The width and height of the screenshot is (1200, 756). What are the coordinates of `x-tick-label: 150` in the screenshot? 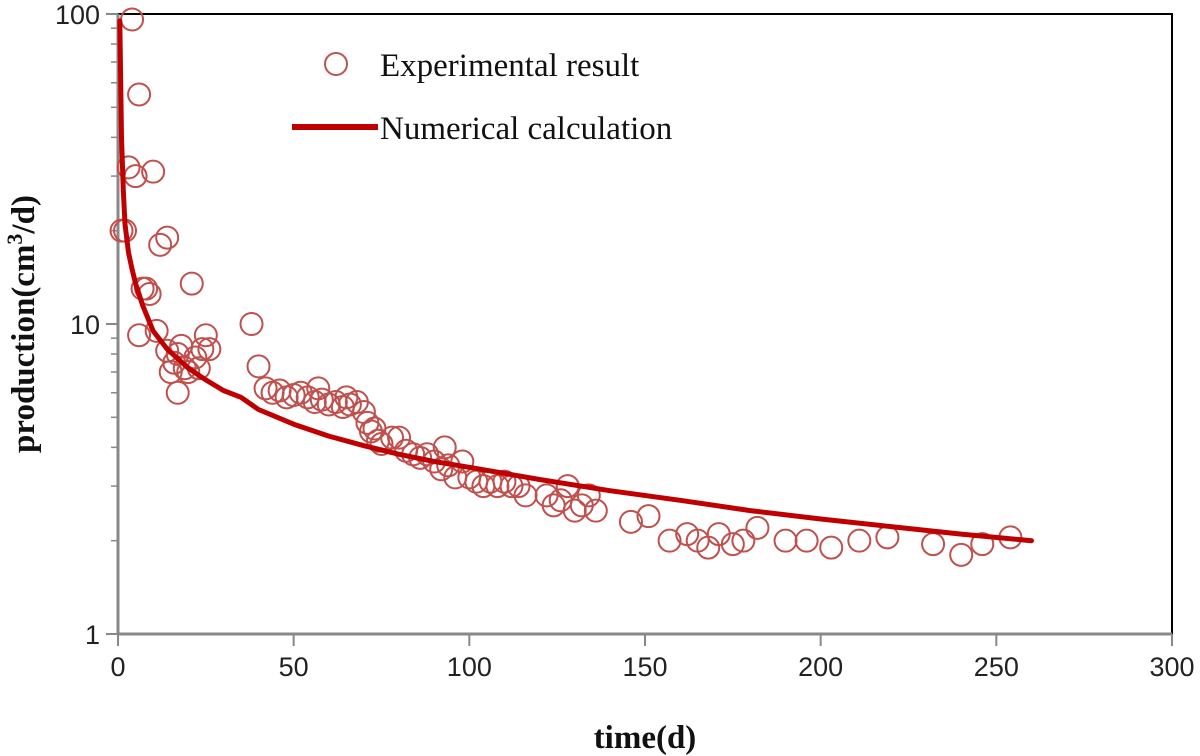 It's located at (644, 667).